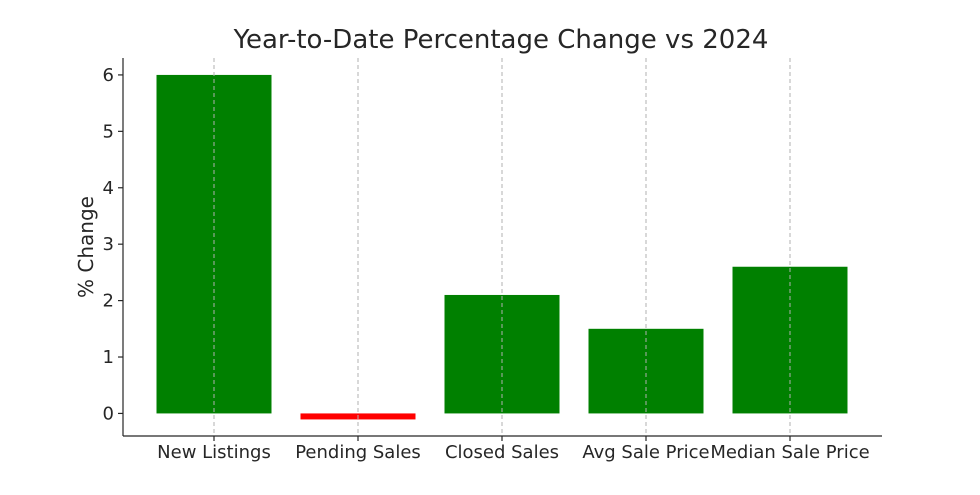  What do you see at coordinates (108, 357) in the screenshot?
I see `y-tick-label: 1` at bounding box center [108, 357].